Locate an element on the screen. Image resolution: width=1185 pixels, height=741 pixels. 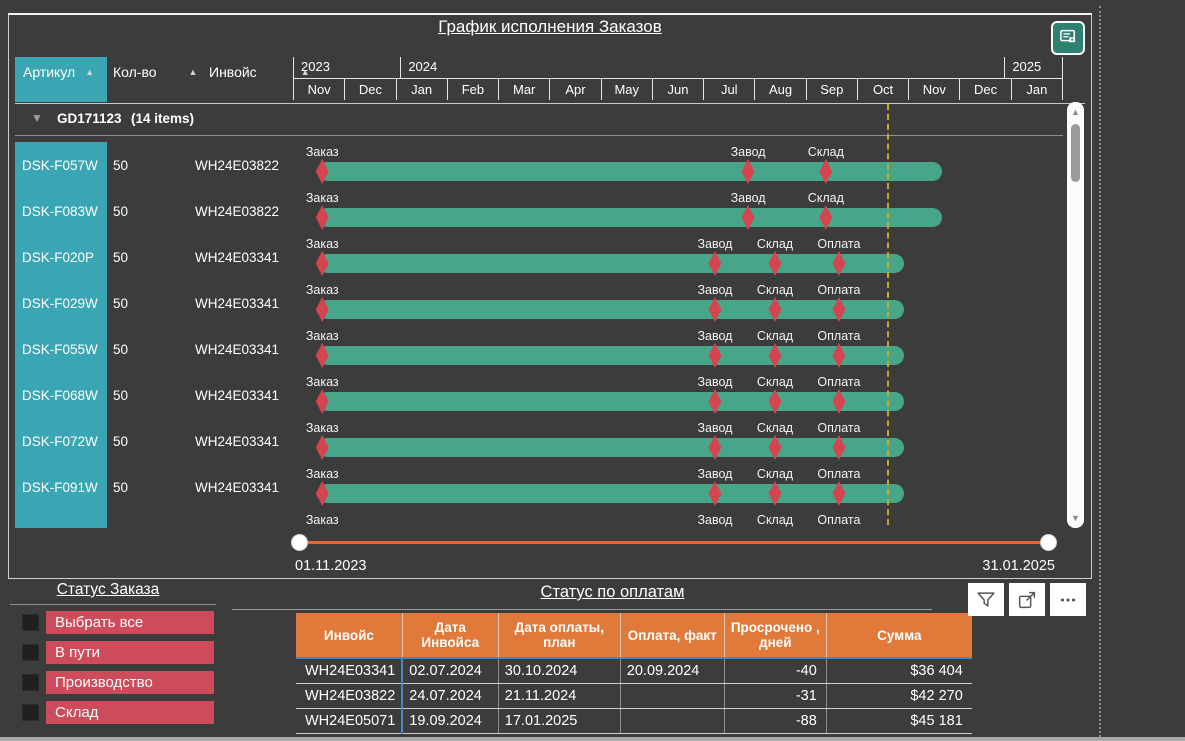
milestone-label: Склад is located at coordinates (775, 520).